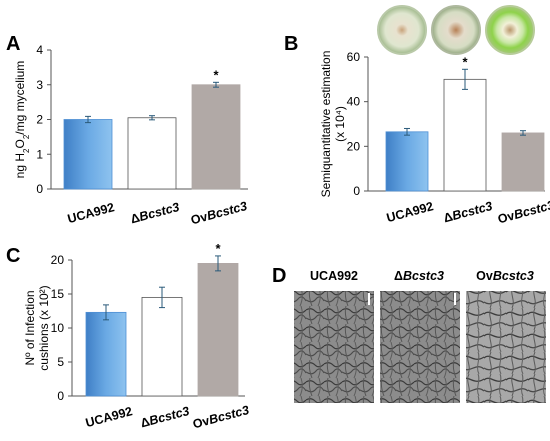  What do you see at coordinates (369, 299) in the screenshot?
I see `scale-bar-uca992` at bounding box center [369, 299].